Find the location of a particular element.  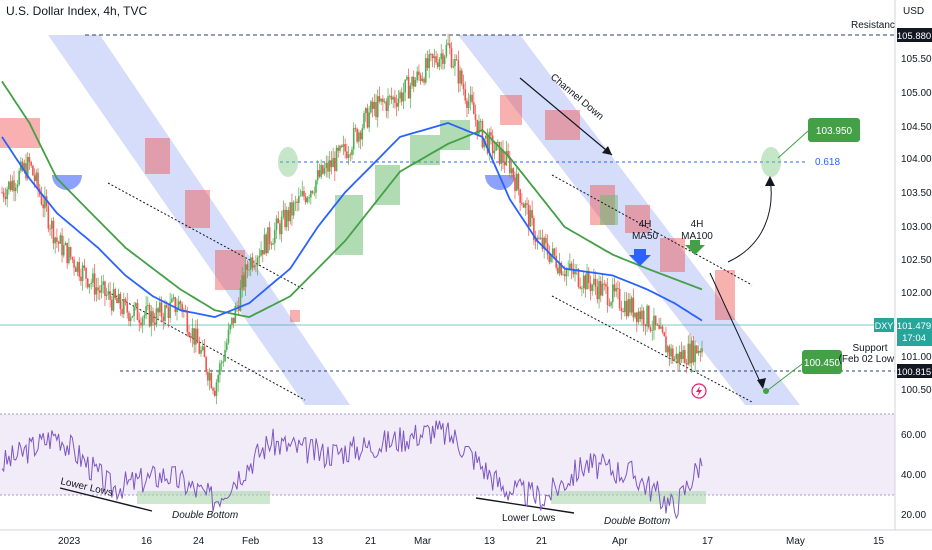

double-bottom-label-2: Double Bottom is located at coordinates (637, 521).